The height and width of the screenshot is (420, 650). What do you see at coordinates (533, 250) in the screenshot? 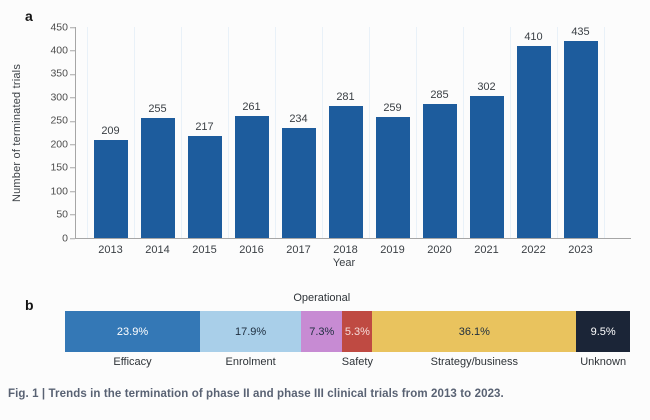
I see `x-tick-label: 2022` at bounding box center [533, 250].